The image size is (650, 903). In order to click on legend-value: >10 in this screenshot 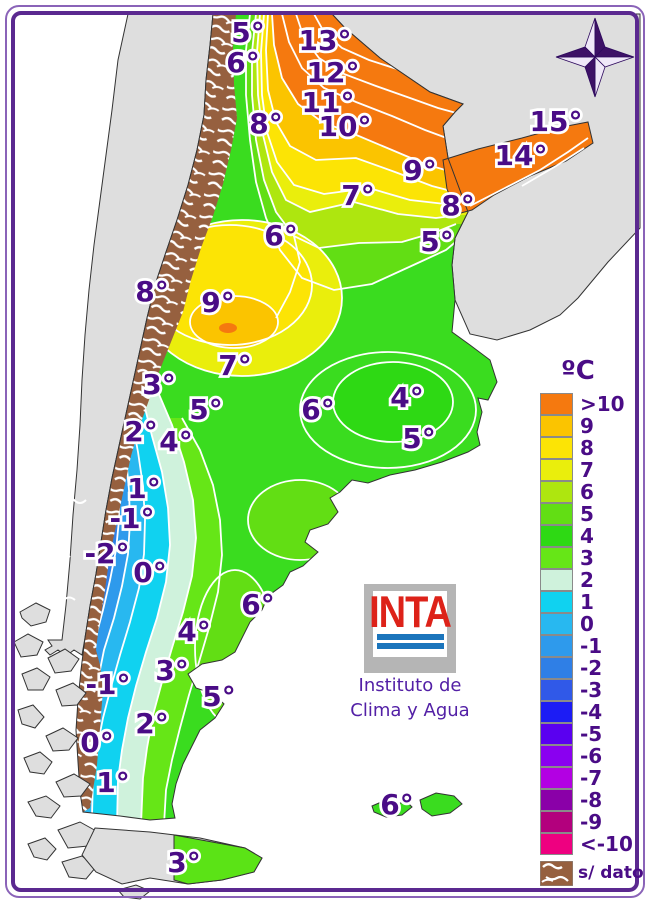, I will do `click(602, 404)`.